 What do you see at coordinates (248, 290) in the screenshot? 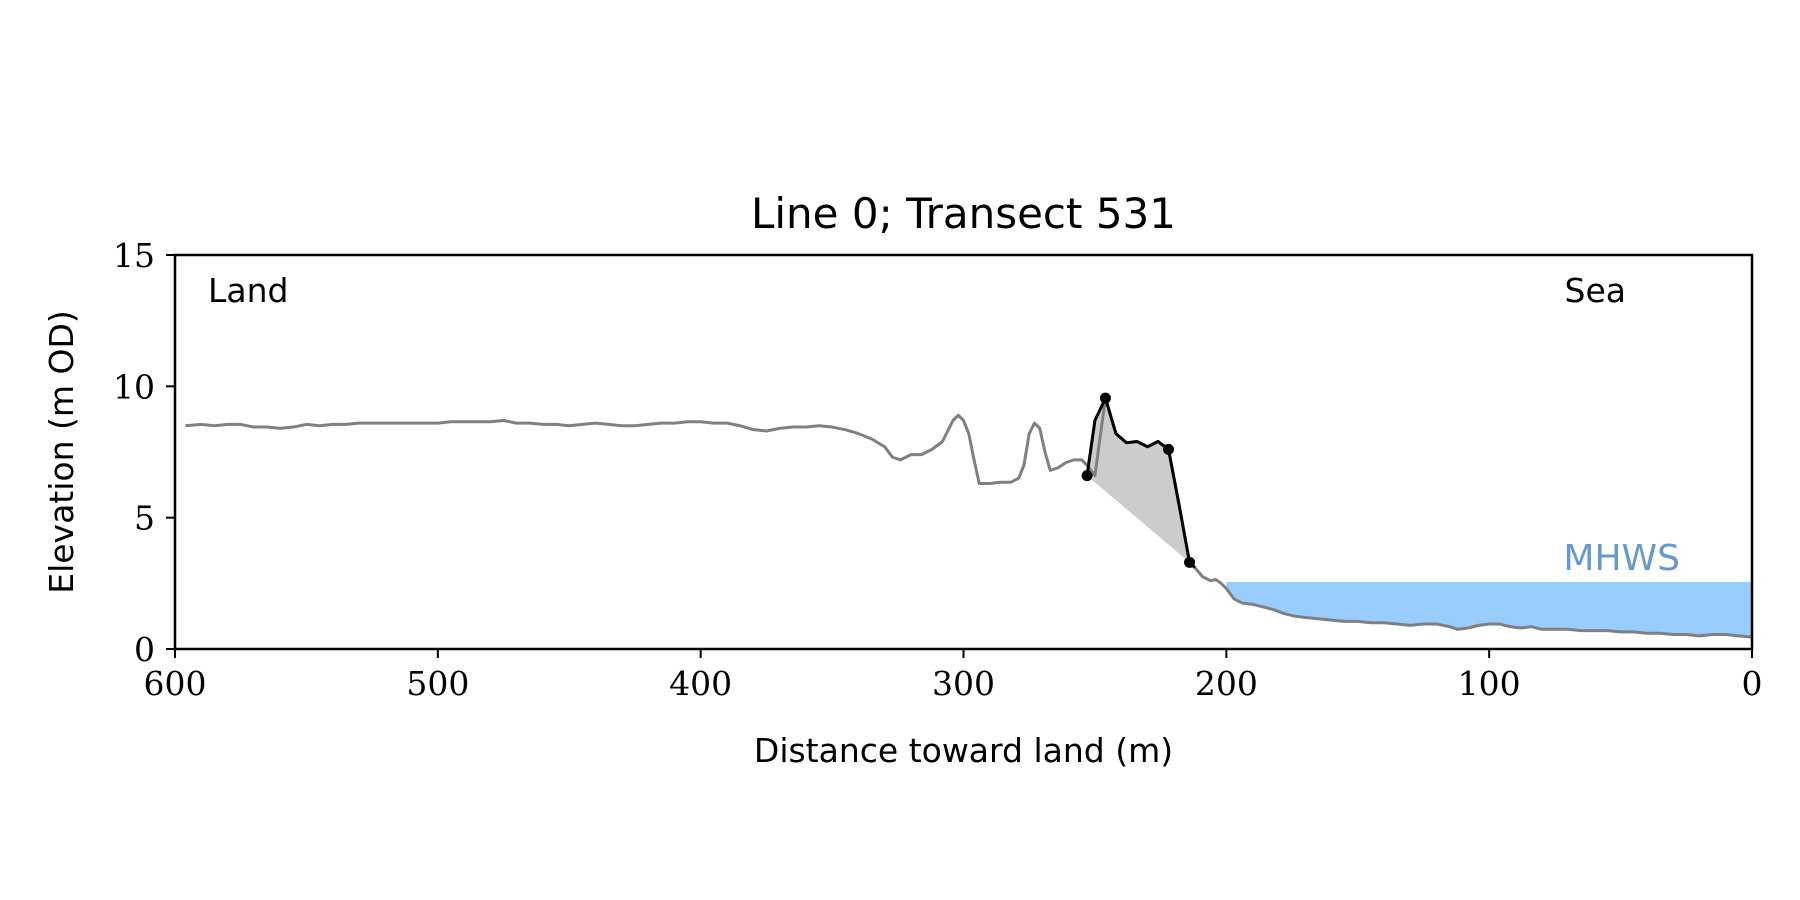
I see `land-label: Land` at bounding box center [248, 290].